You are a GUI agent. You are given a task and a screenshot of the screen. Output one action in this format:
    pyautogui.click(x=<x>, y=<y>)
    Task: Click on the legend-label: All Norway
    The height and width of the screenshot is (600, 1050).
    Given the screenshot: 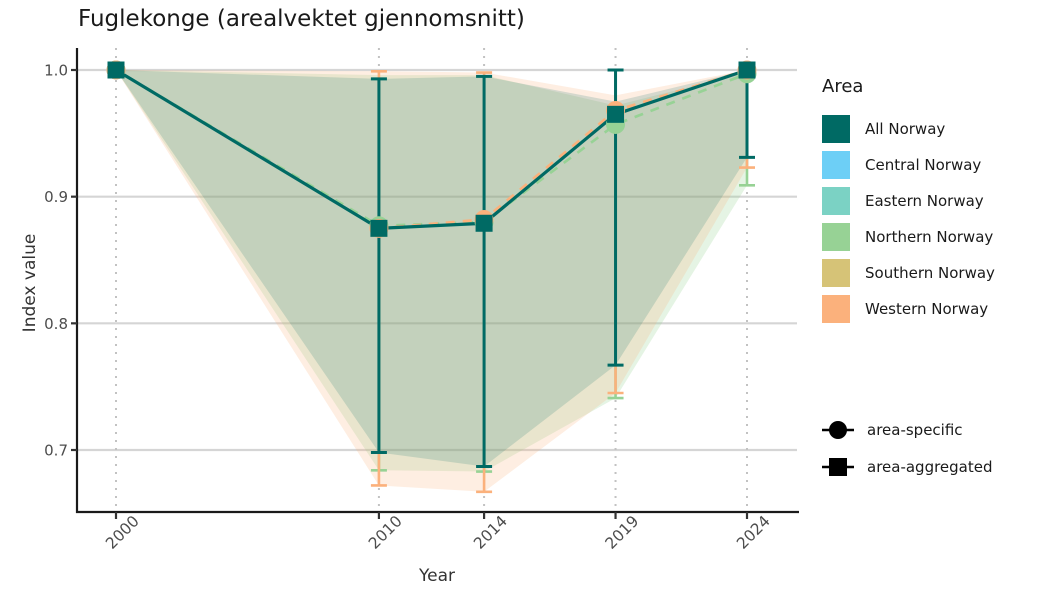 What is the action you would take?
    pyautogui.click(x=905, y=129)
    